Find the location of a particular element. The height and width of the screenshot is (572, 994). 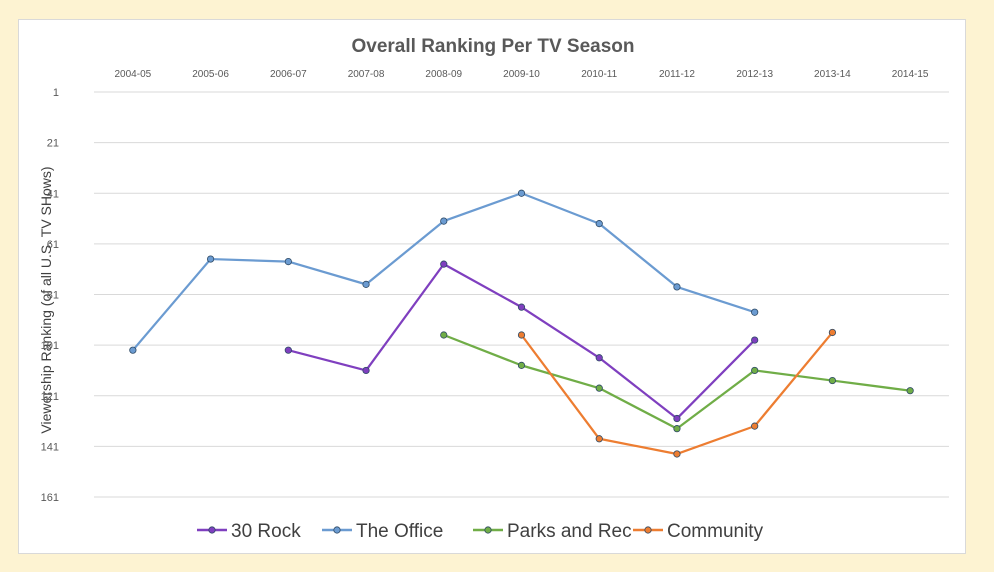

x-tick-label: 2014-15 is located at coordinates (910, 74).